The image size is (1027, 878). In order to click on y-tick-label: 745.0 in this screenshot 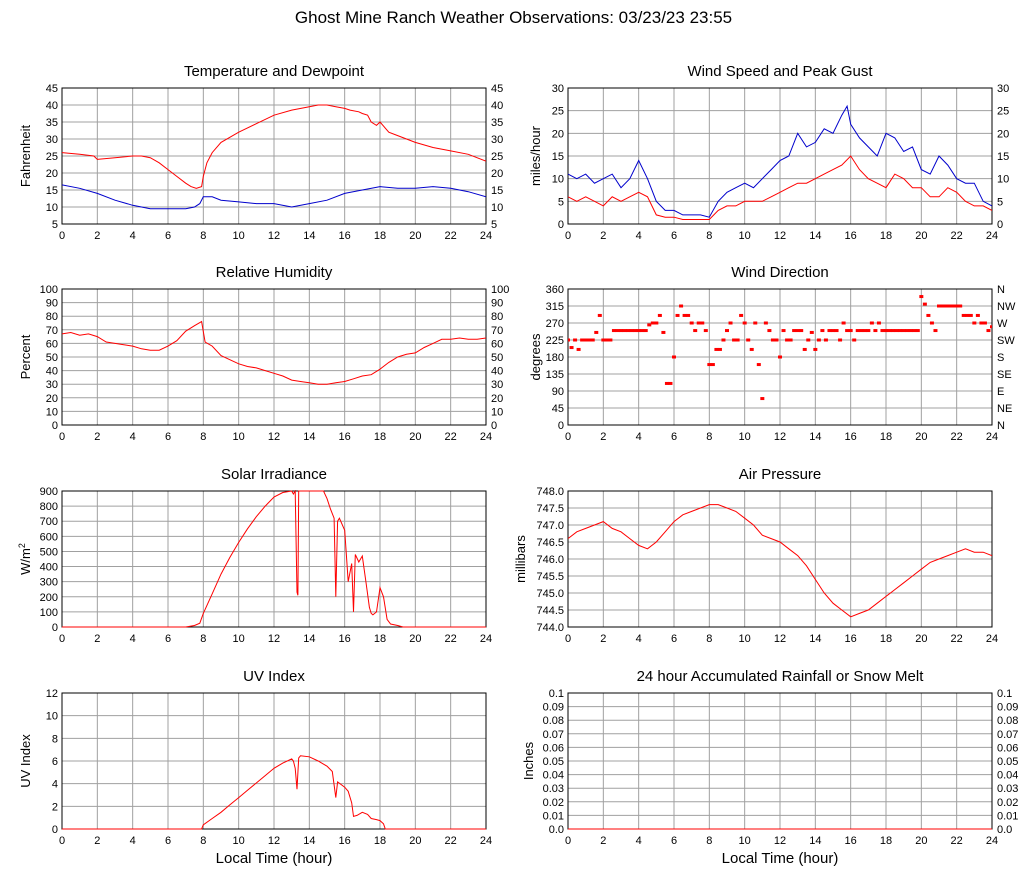, I will do `click(550, 594)`.